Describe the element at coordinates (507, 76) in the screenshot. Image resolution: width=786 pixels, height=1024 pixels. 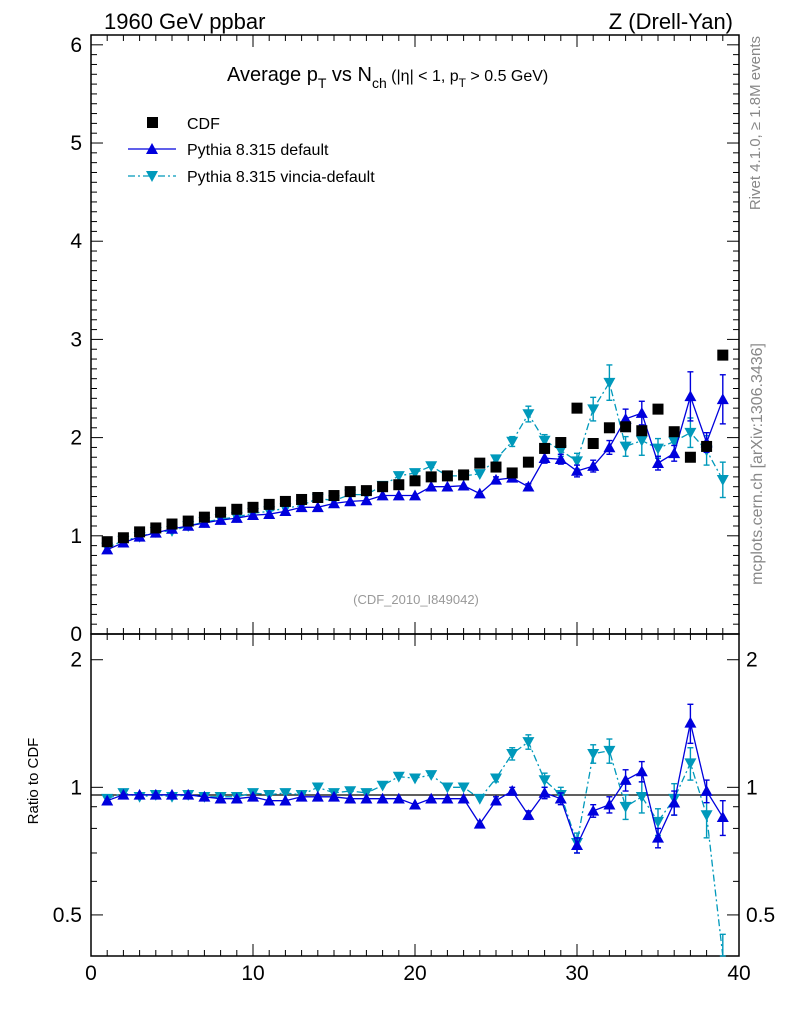
I see `title-cuts-b: > 0.5 GeV)` at that location.